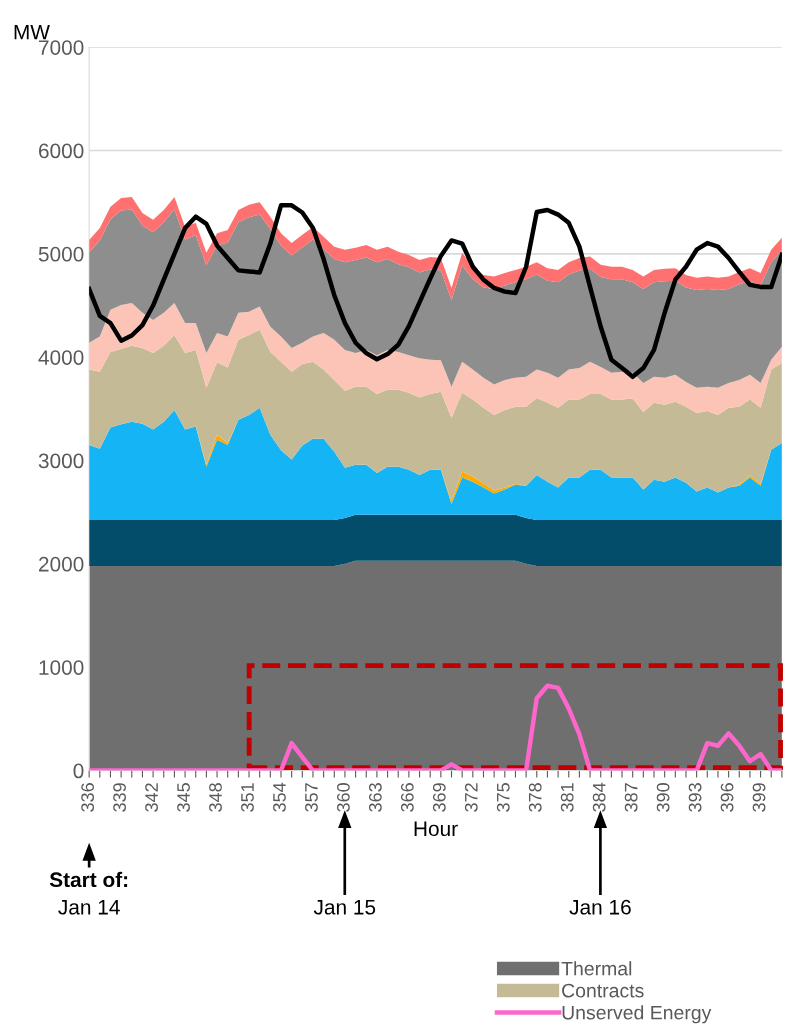  Describe the element at coordinates (32, 32) in the screenshot. I see `y-axis-title: MW` at that location.